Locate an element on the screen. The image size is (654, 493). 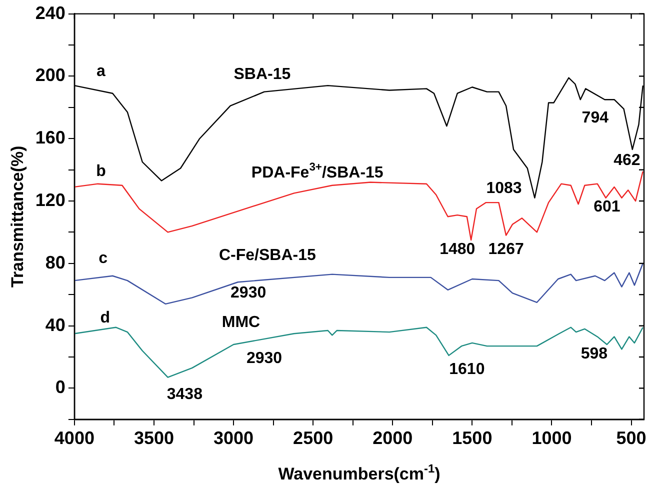
y-tick-label: 240 is located at coordinates (50, 12).